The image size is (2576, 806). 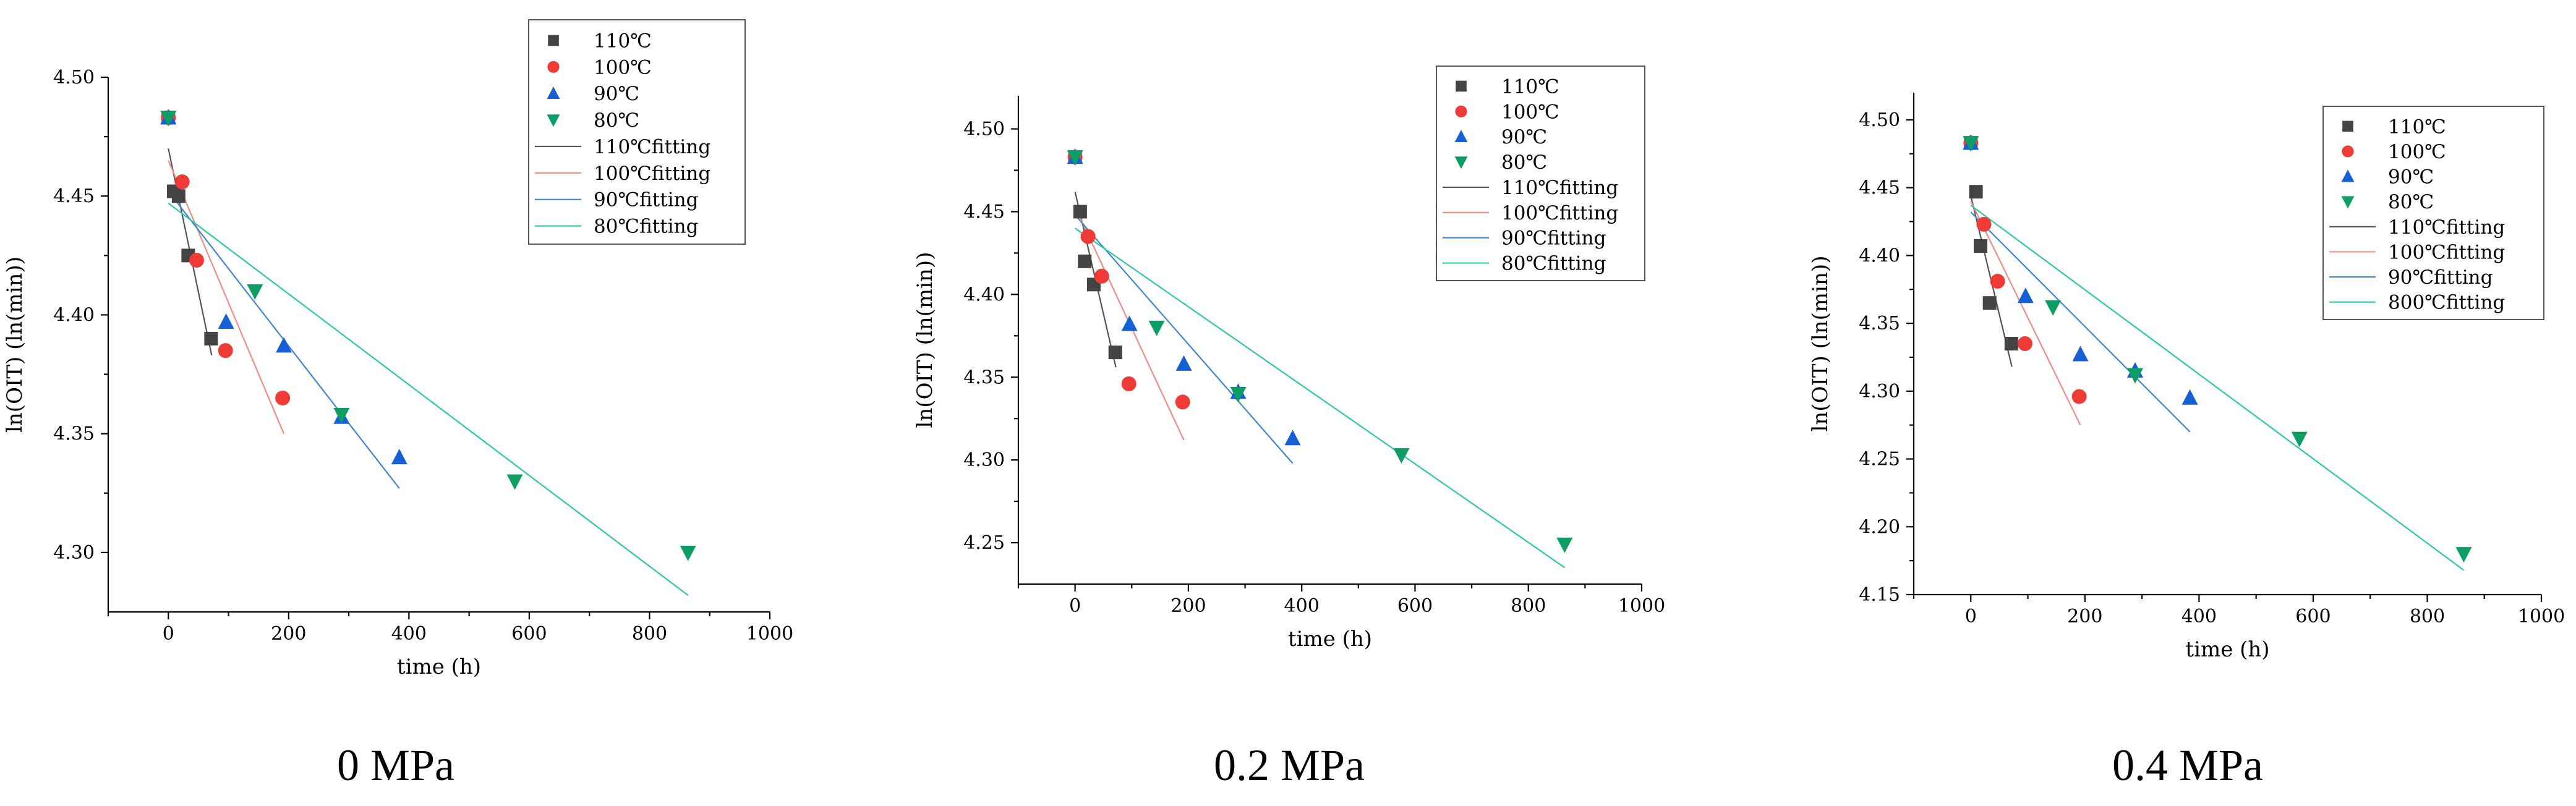 I want to click on panel-caption: 0.2 MPa, so click(x=1289, y=765).